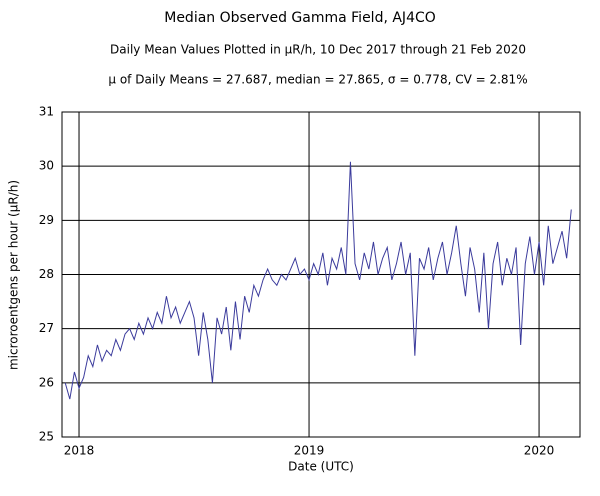  Describe the element at coordinates (46, 382) in the screenshot. I see `y-tick-label: 26` at that location.